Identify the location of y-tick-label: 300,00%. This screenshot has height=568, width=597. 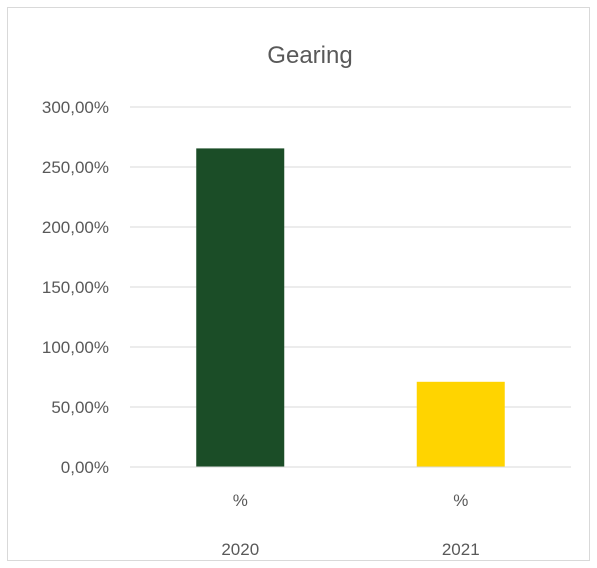
(75, 107).